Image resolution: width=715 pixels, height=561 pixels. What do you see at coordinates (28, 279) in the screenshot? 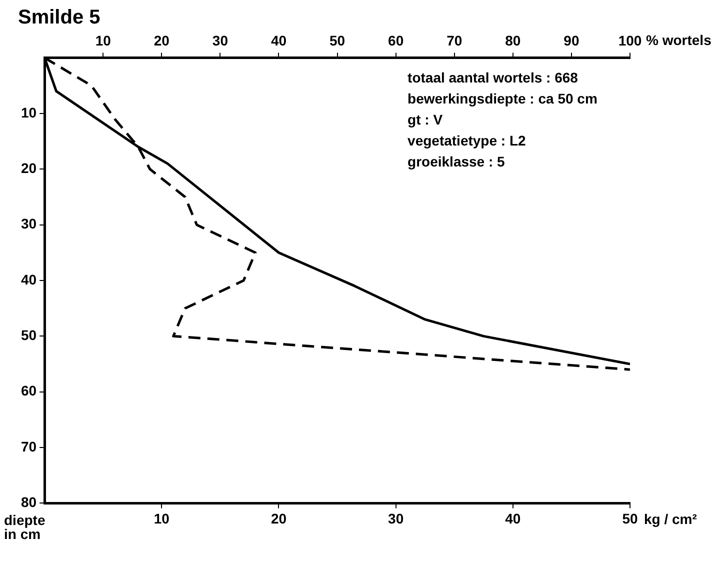
I see `y-tick-label: 40` at bounding box center [28, 279].